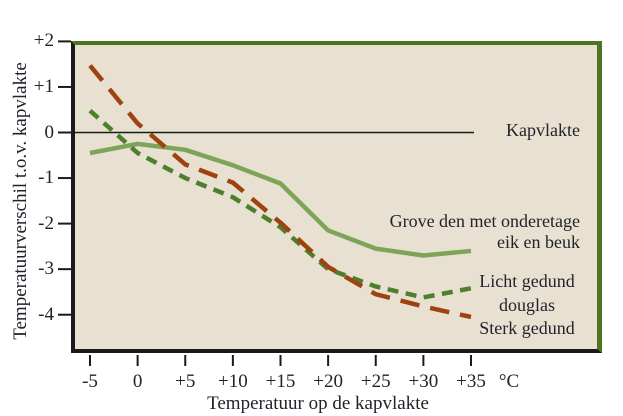 This screenshot has width=623, height=416. I want to click on y-tick-label: -3, so click(46, 269).